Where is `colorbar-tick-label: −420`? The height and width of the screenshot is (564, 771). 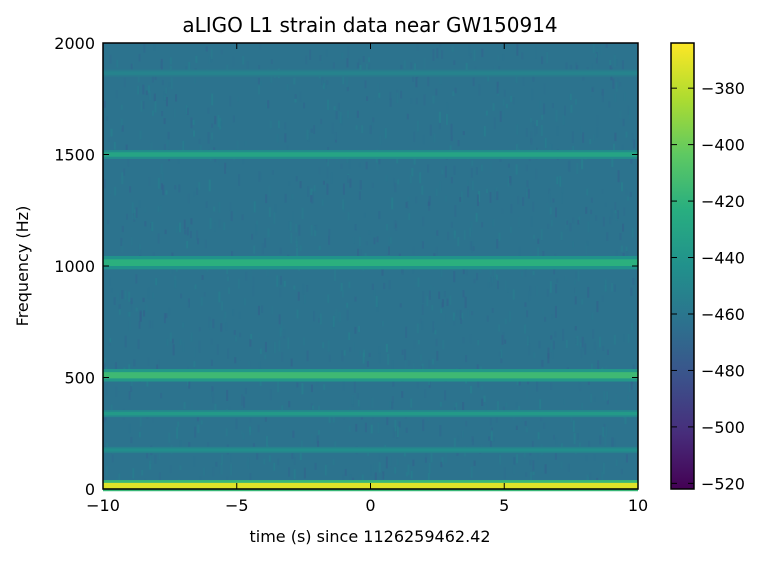 colorbar-tick-label: −420 is located at coordinates (723, 201).